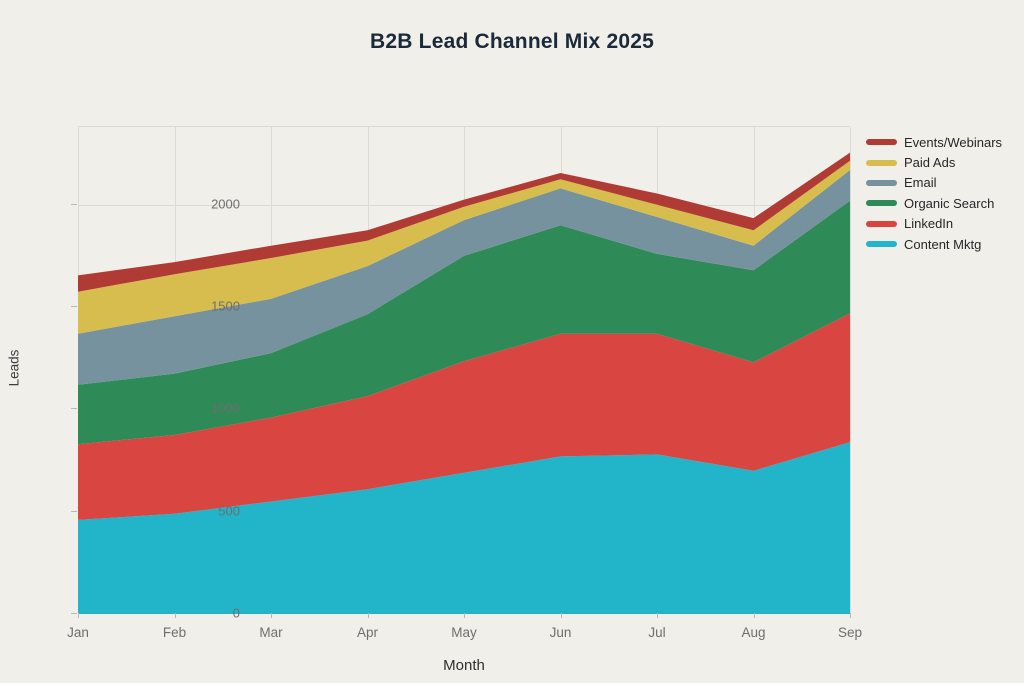 This screenshot has height=683, width=1024. What do you see at coordinates (881, 244) in the screenshot?
I see `legend-swatch-content-mktg` at bounding box center [881, 244].